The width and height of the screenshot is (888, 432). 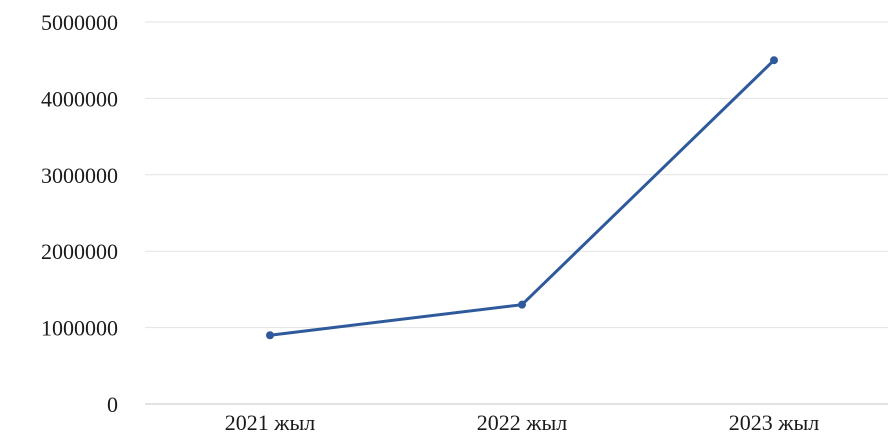 I want to click on y-tick-label: 2000000, so click(x=79, y=251).